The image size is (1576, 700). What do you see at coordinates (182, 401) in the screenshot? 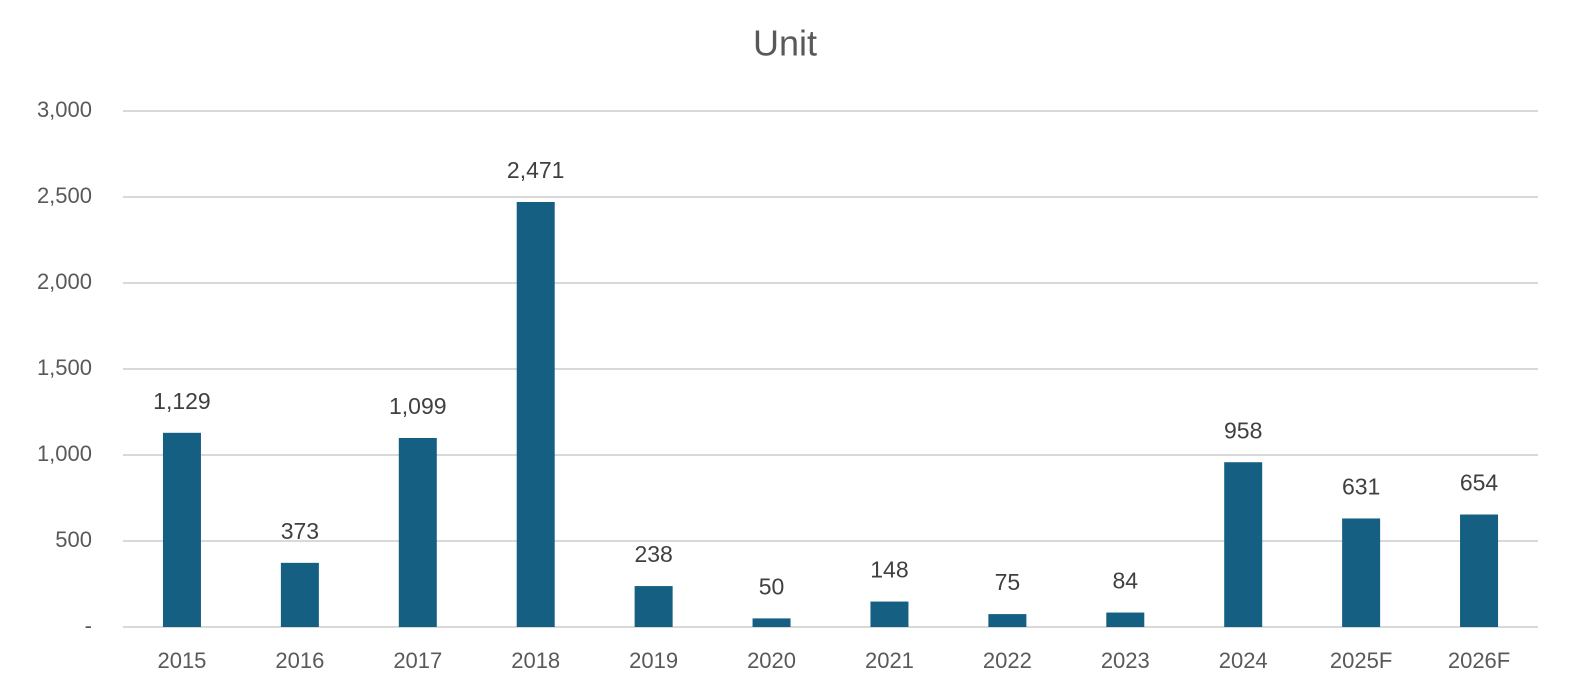
I see `value-label: 1,129` at bounding box center [182, 401].